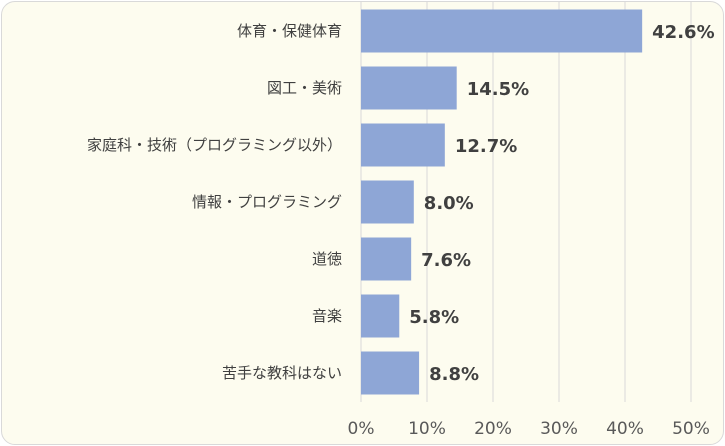 Image resolution: width=725 pixels, height=446 pixels. Describe the element at coordinates (327, 316) in the screenshot. I see `category-label: 音楽` at that location.